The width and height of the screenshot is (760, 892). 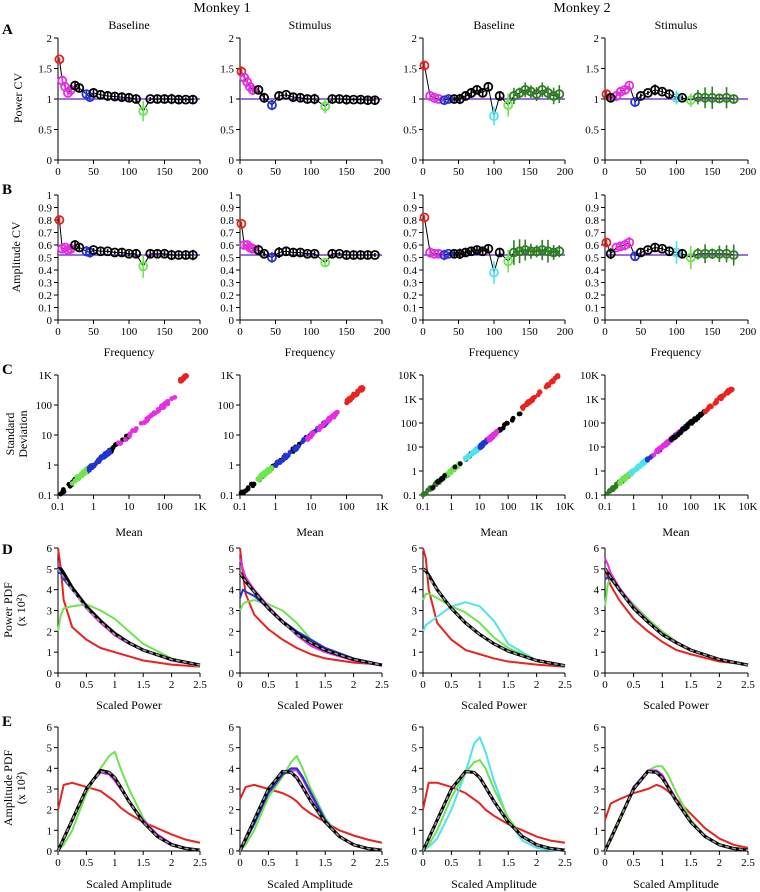 What do you see at coordinates (164, 172) in the screenshot?
I see `row-a-col-1-x-tick-label: 150` at bounding box center [164, 172].